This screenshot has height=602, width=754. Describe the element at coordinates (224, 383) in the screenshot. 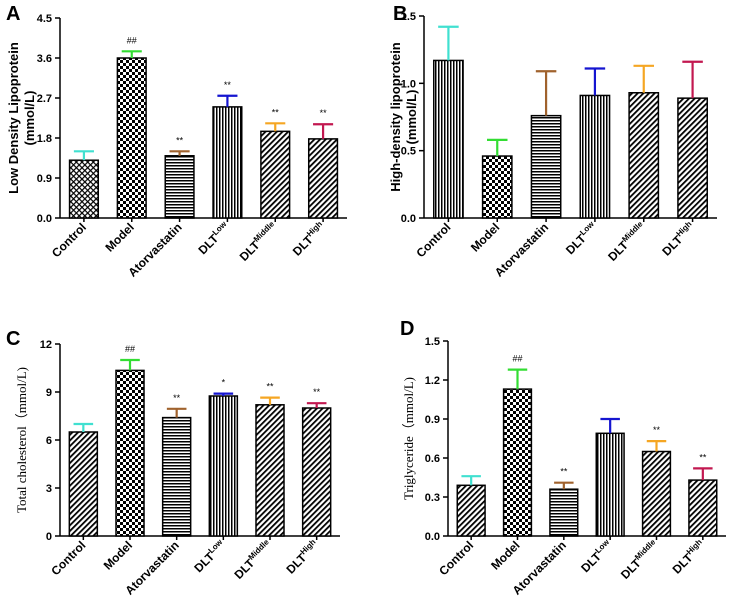

I see `significance-label: *` at that location.